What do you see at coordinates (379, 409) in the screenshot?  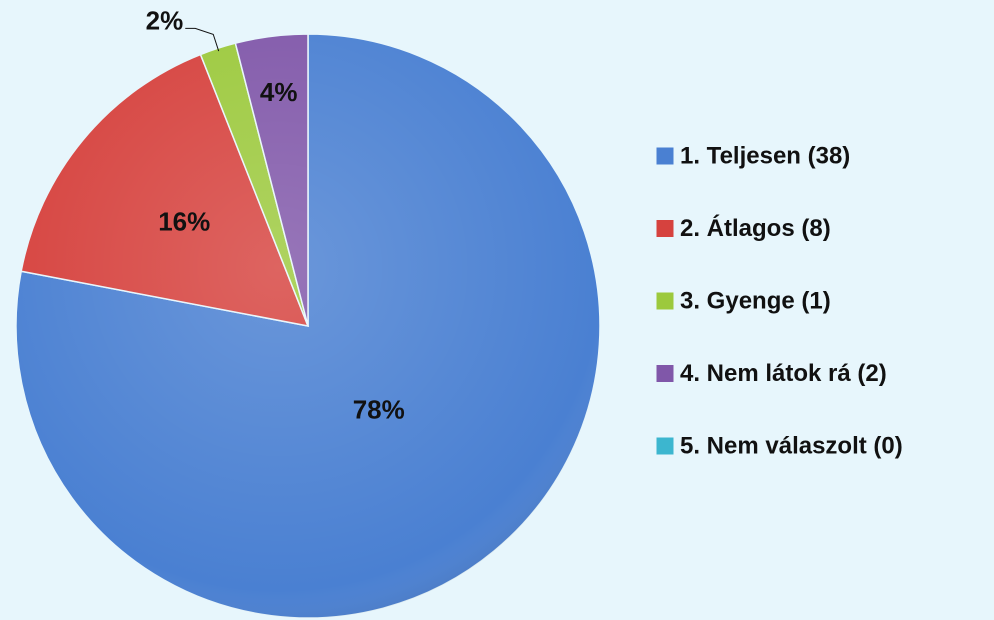 I see `data-label: 78%` at bounding box center [379, 409].